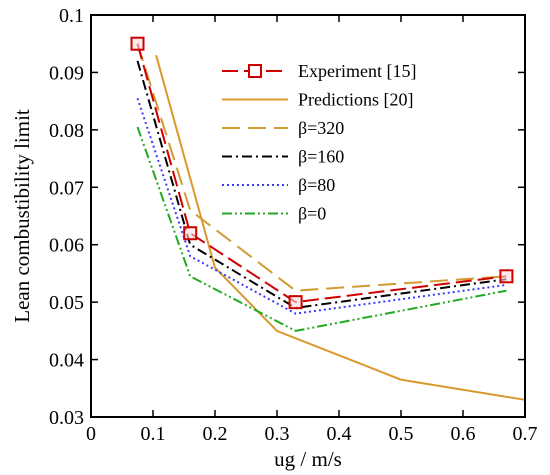 The height and width of the screenshot is (475, 550). What do you see at coordinates (321, 128) in the screenshot?
I see `legend-label-2: β=320` at bounding box center [321, 128].